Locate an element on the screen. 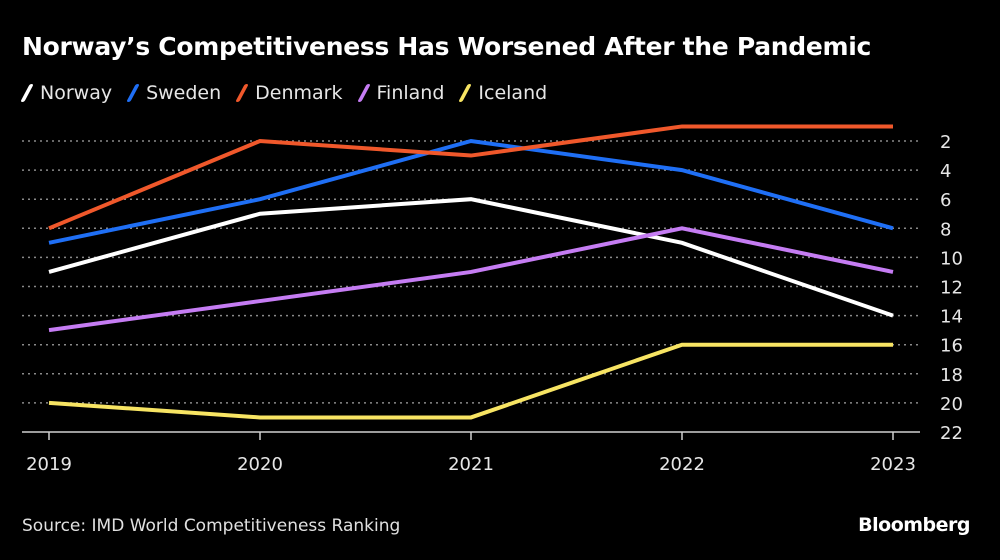 This screenshot has width=1000, height=560. legend-item-iceland: Iceland is located at coordinates (503, 93).